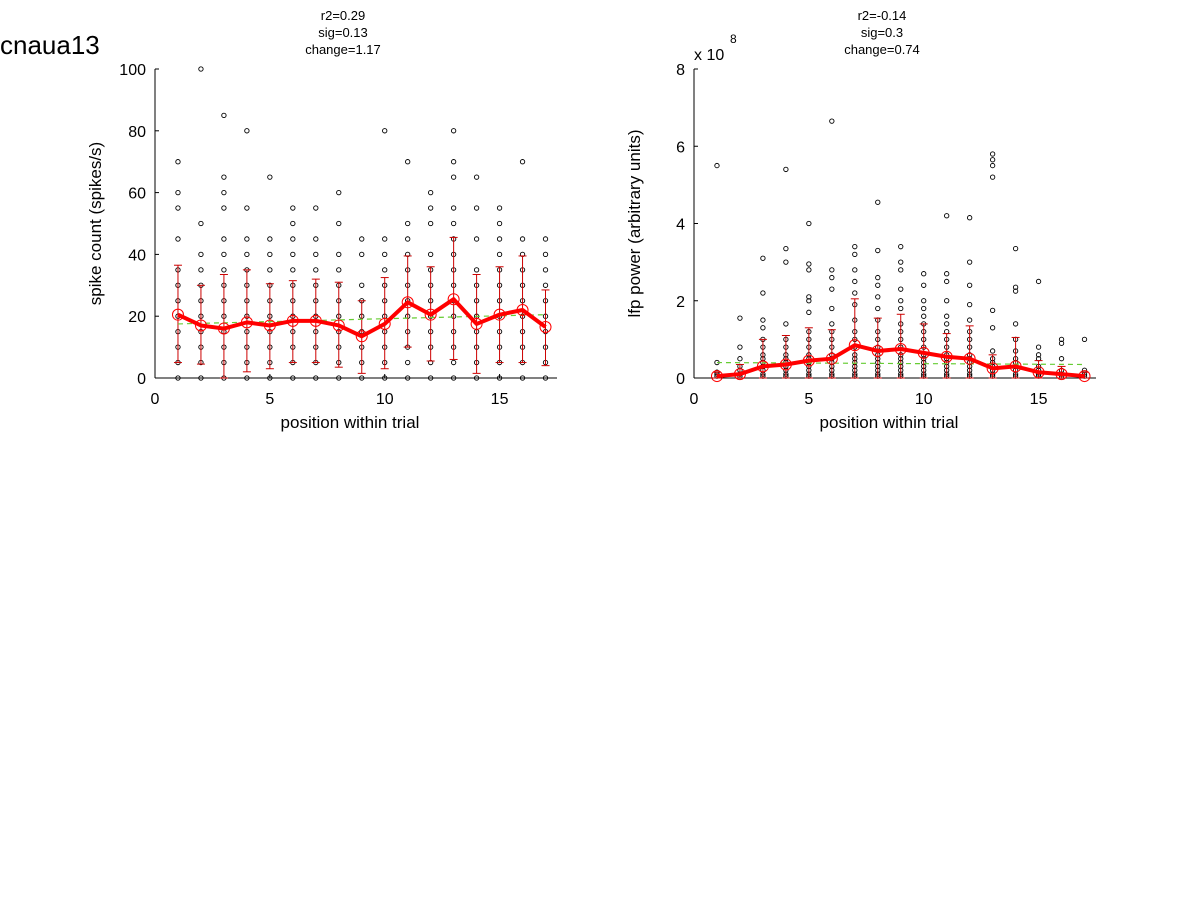 This screenshot has height=901, width=1200. Describe the element at coordinates (733, 39) in the screenshot. I see `y-exponent-value: 8` at that location.